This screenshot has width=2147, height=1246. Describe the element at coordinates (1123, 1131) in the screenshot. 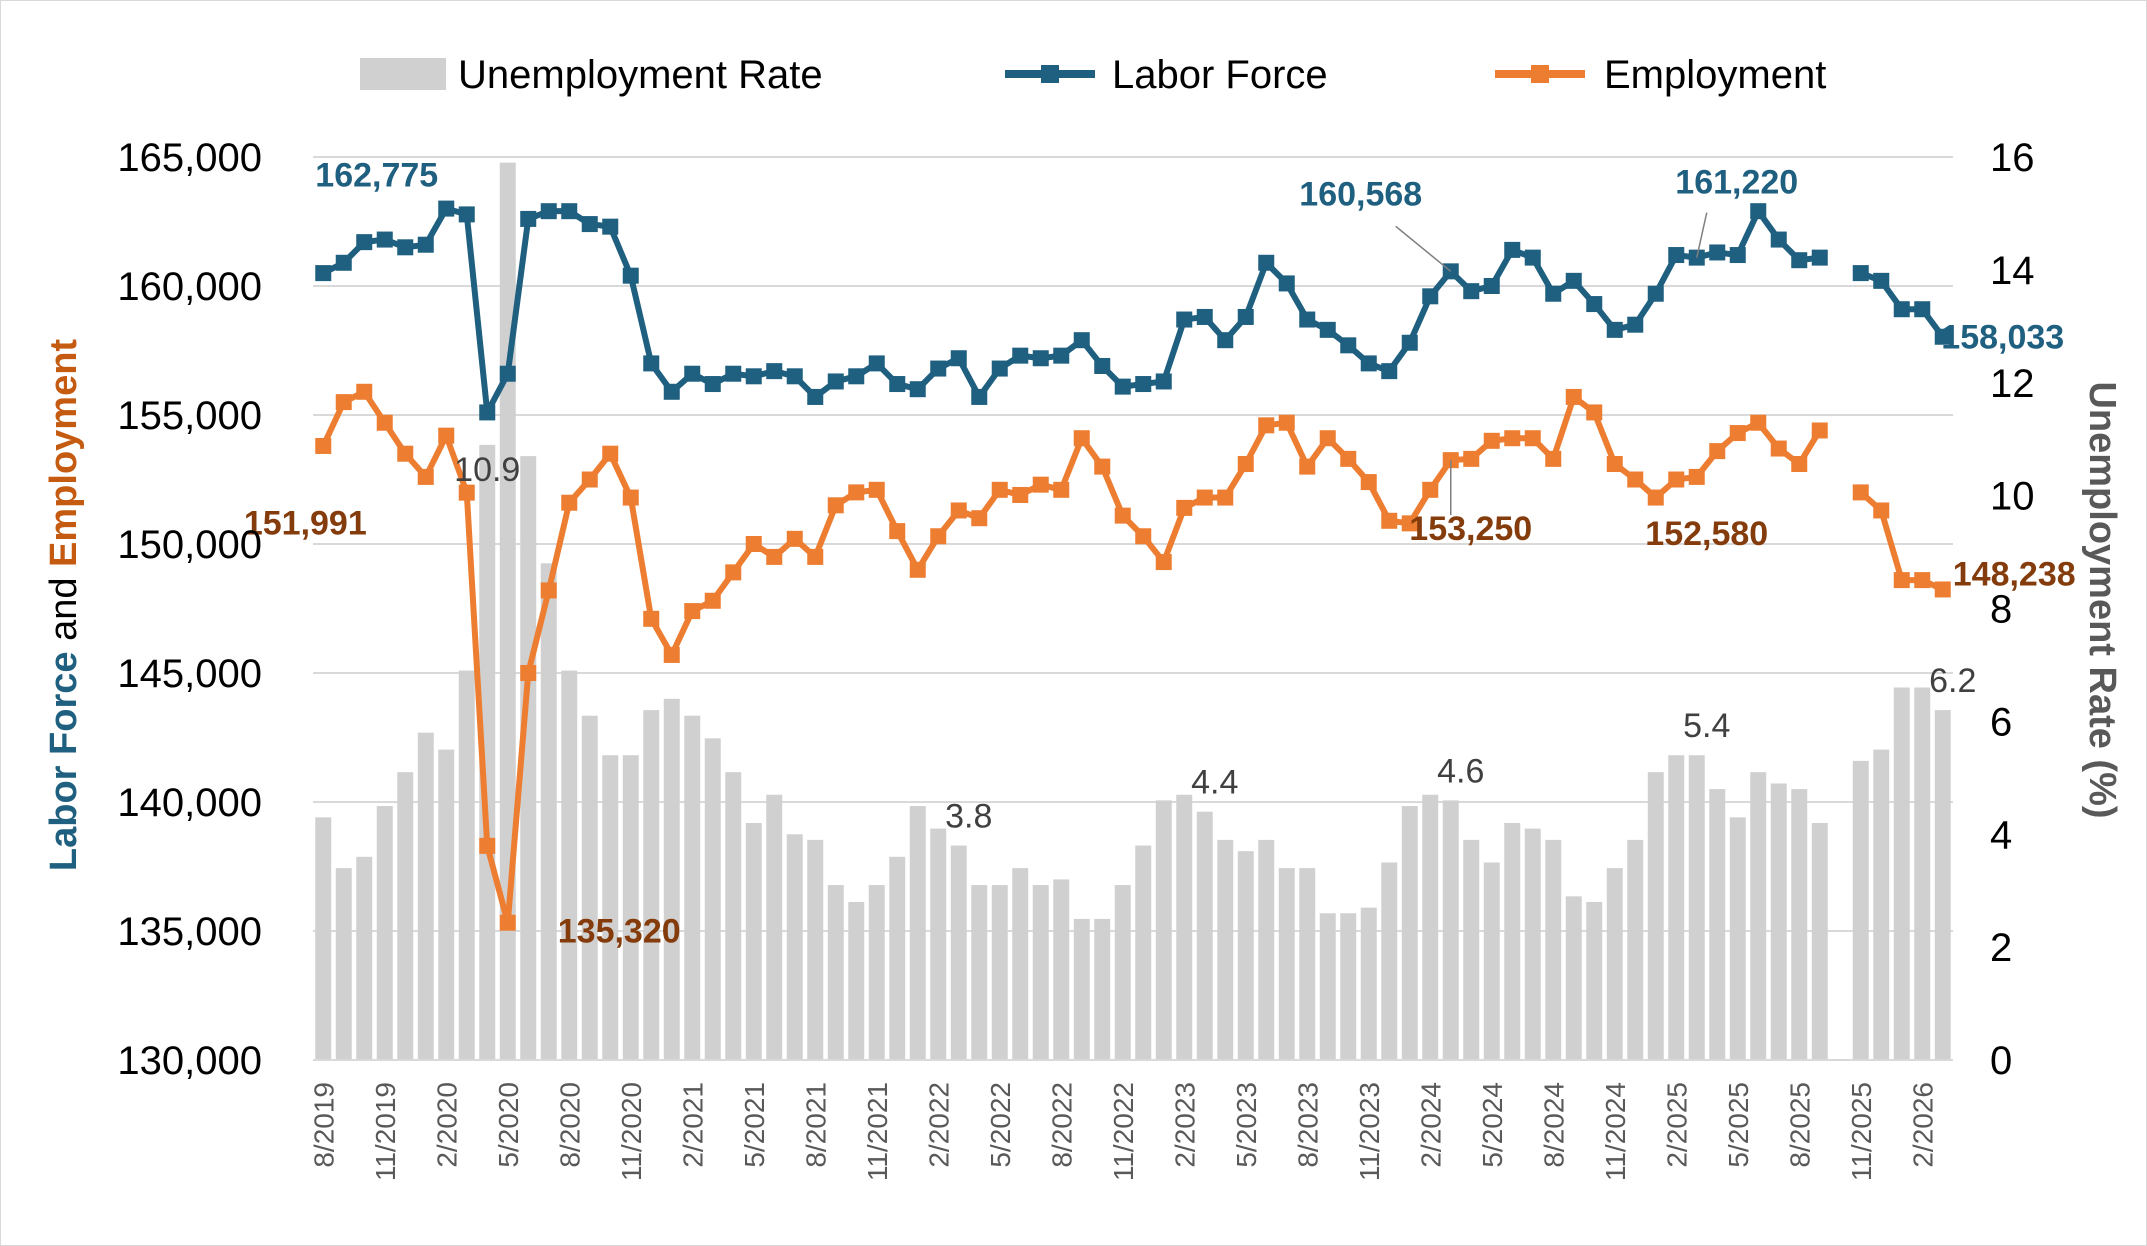

I see `x-tick-label: 11/2022` at that location.